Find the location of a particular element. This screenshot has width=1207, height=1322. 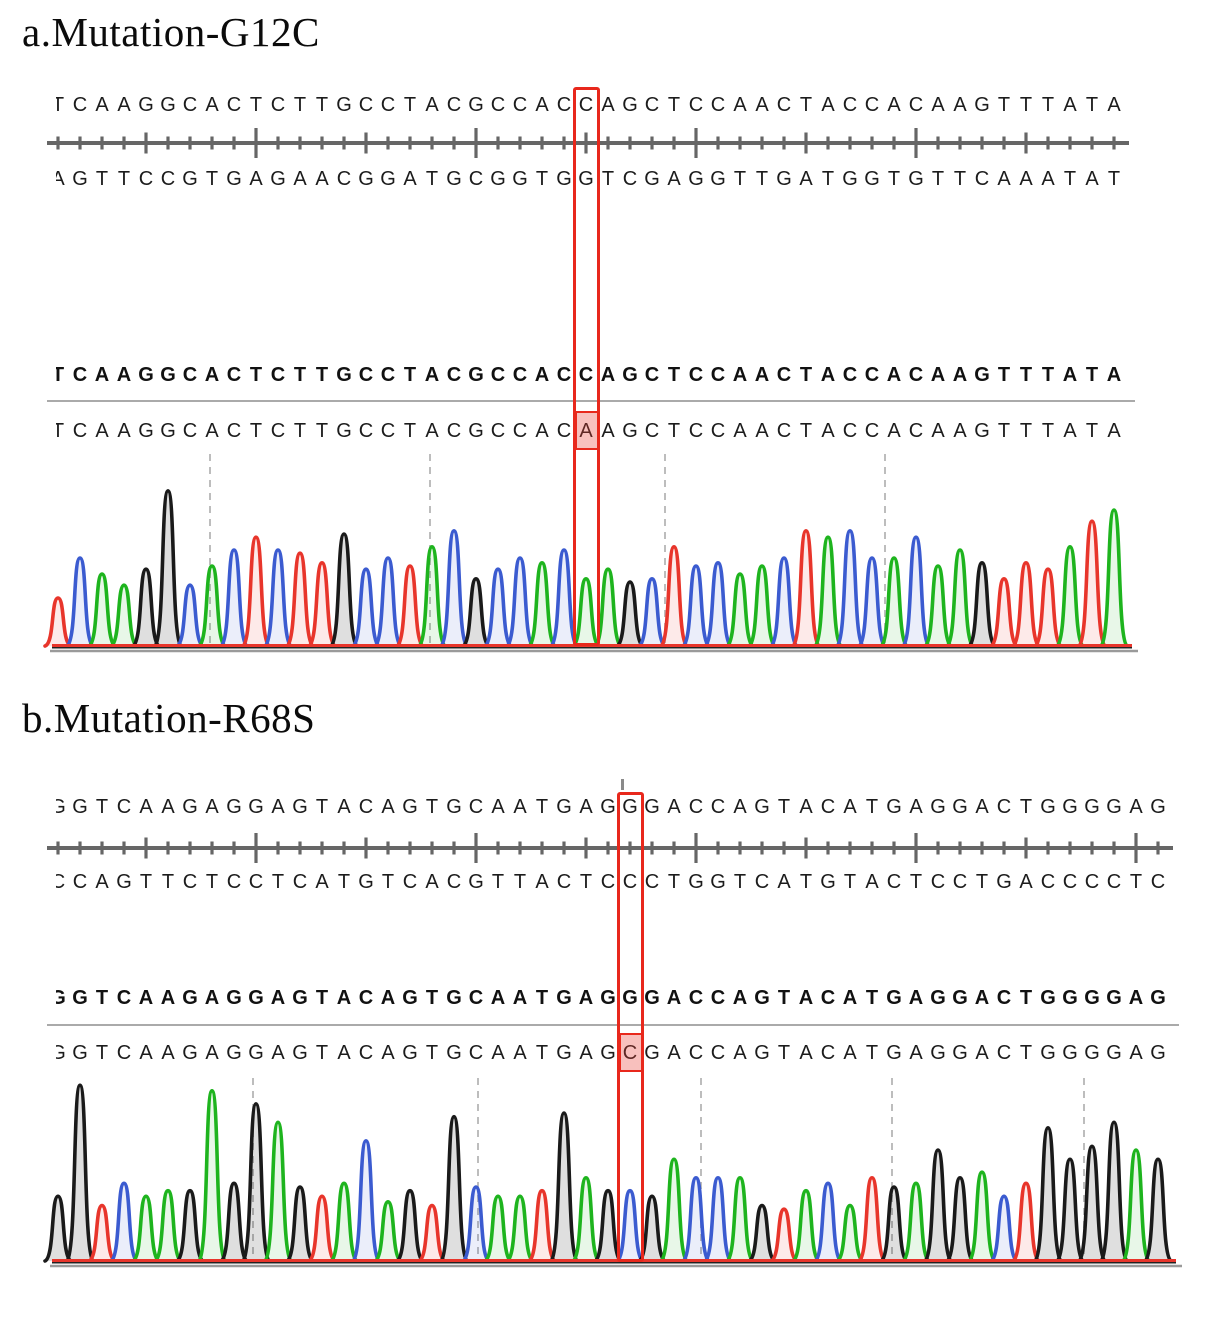

panel-a-divider-line is located at coordinates (591, 401).